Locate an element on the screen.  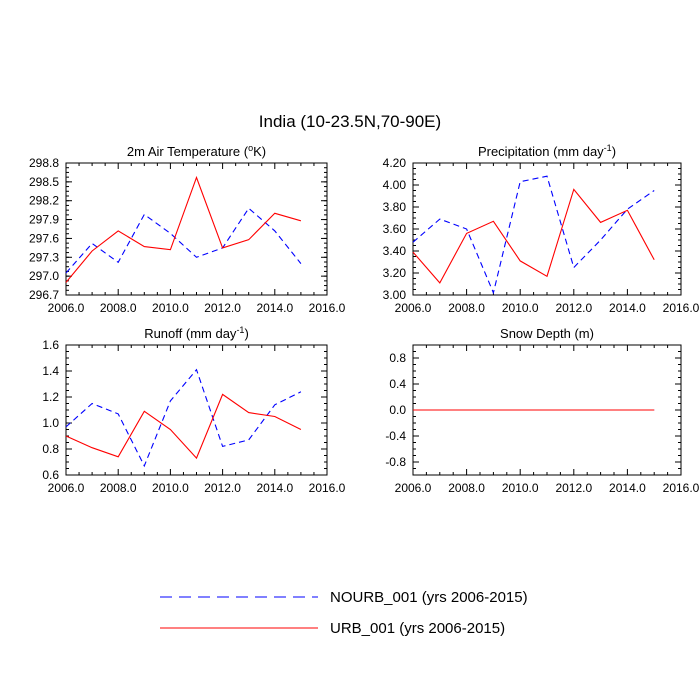
figure-title: India (10-23.5N,70-90E) is located at coordinates (350, 121).